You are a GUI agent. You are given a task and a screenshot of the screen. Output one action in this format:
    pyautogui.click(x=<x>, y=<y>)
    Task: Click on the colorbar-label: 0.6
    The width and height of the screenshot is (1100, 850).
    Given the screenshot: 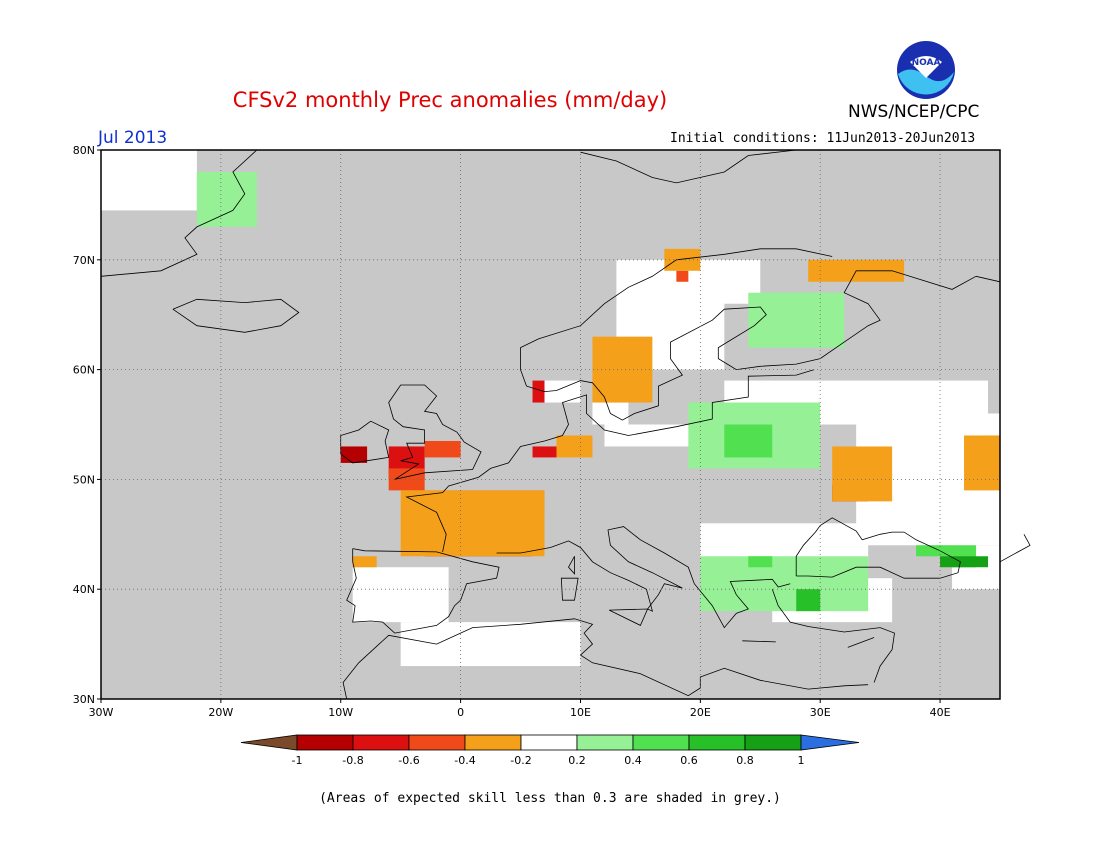 What is the action you would take?
    pyautogui.click(x=689, y=760)
    